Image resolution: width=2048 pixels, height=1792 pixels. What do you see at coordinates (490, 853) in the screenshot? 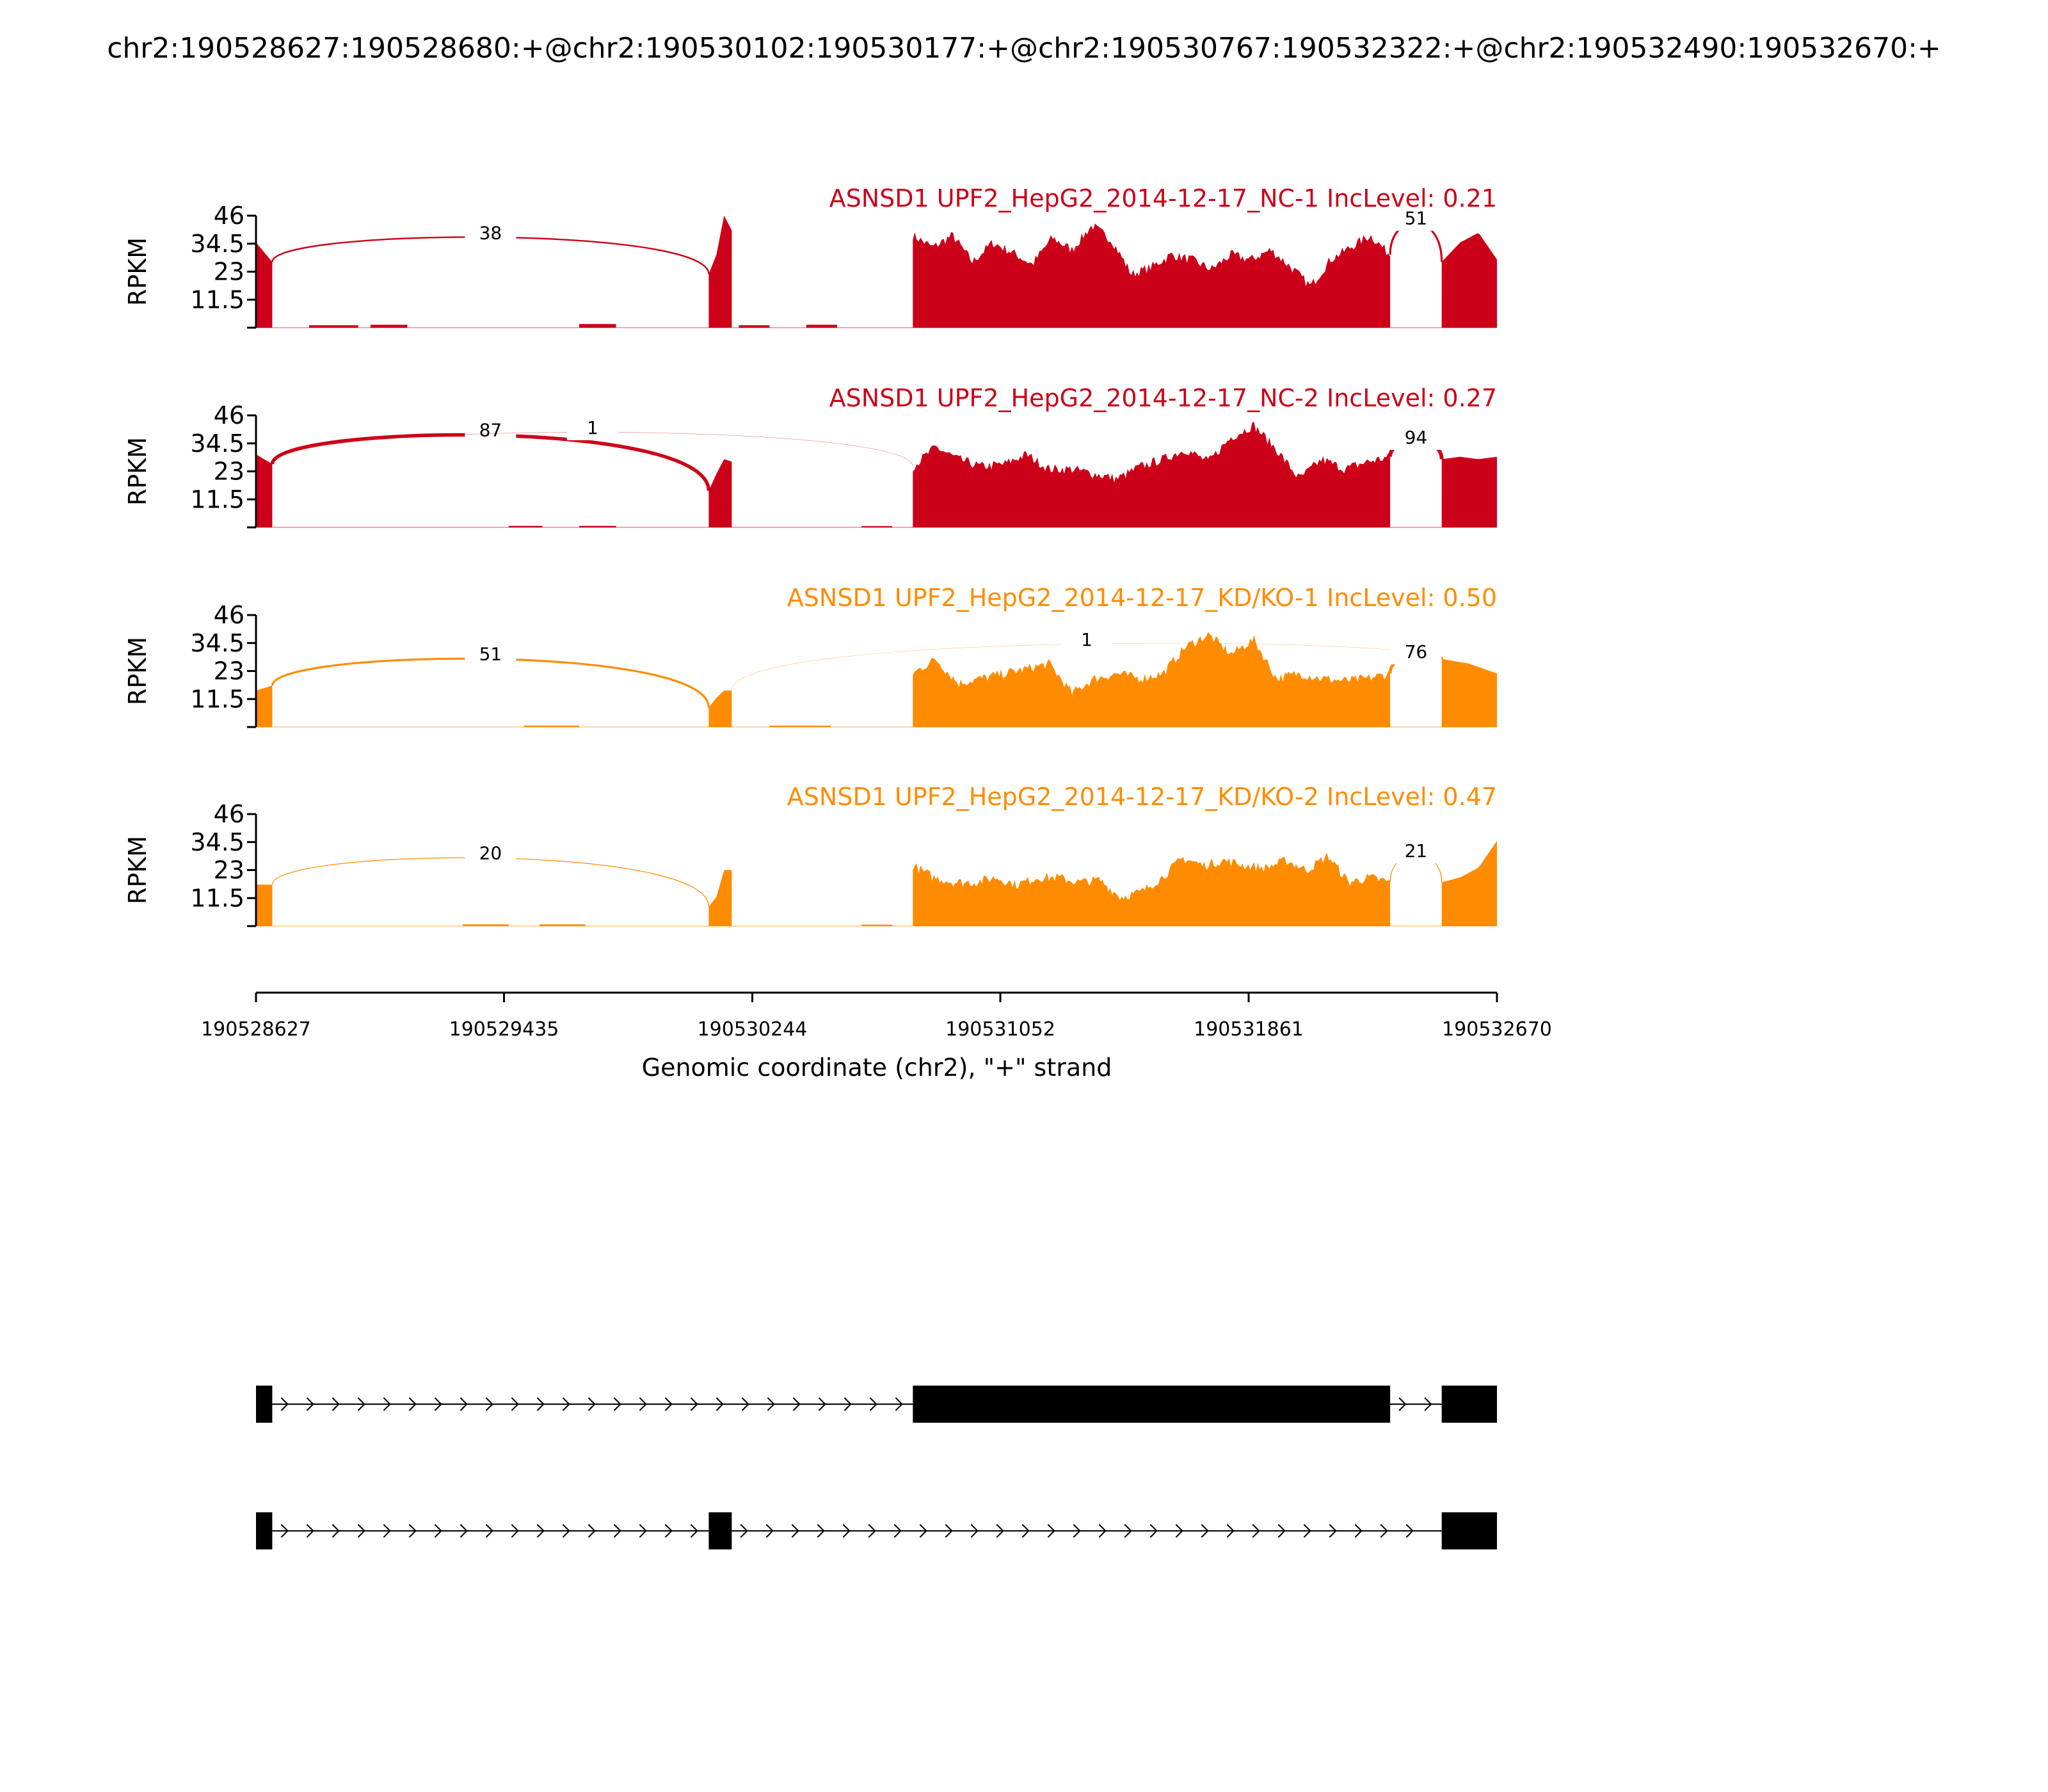
I see `junction-count-label: 20` at bounding box center [490, 853].